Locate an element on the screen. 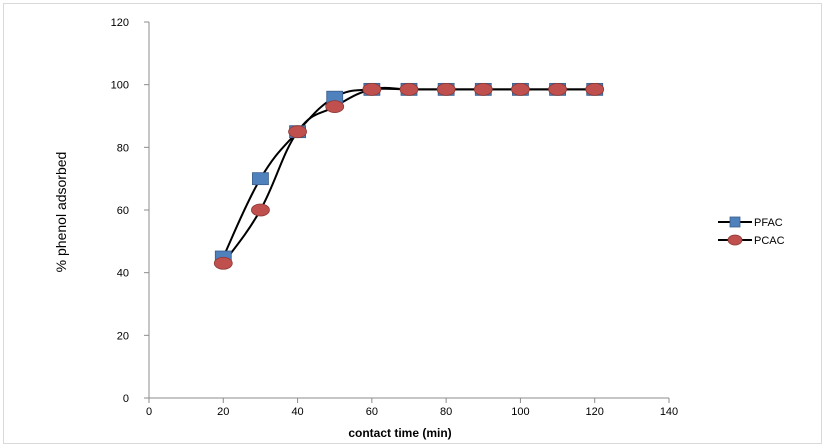  legend-item-pcac: PCAC is located at coordinates (751, 240).